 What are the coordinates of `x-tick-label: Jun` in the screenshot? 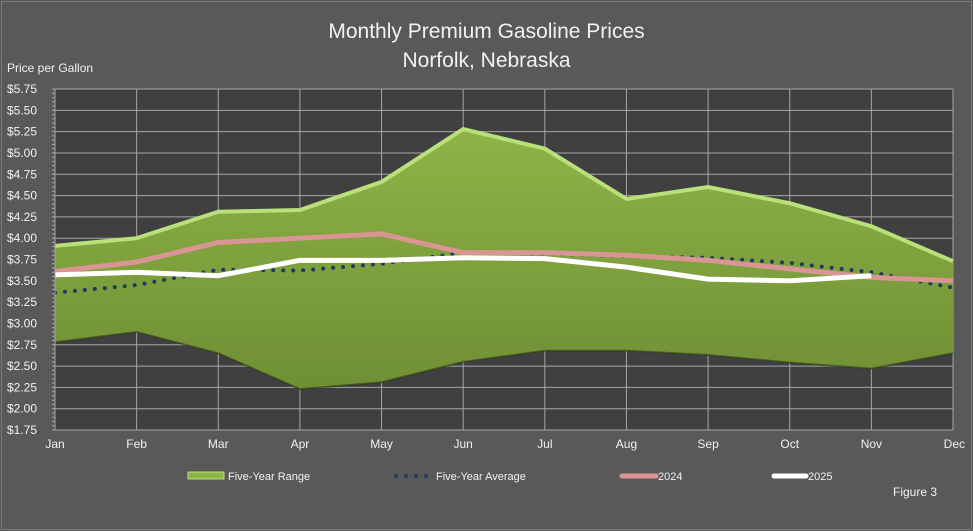 It's located at (463, 444).